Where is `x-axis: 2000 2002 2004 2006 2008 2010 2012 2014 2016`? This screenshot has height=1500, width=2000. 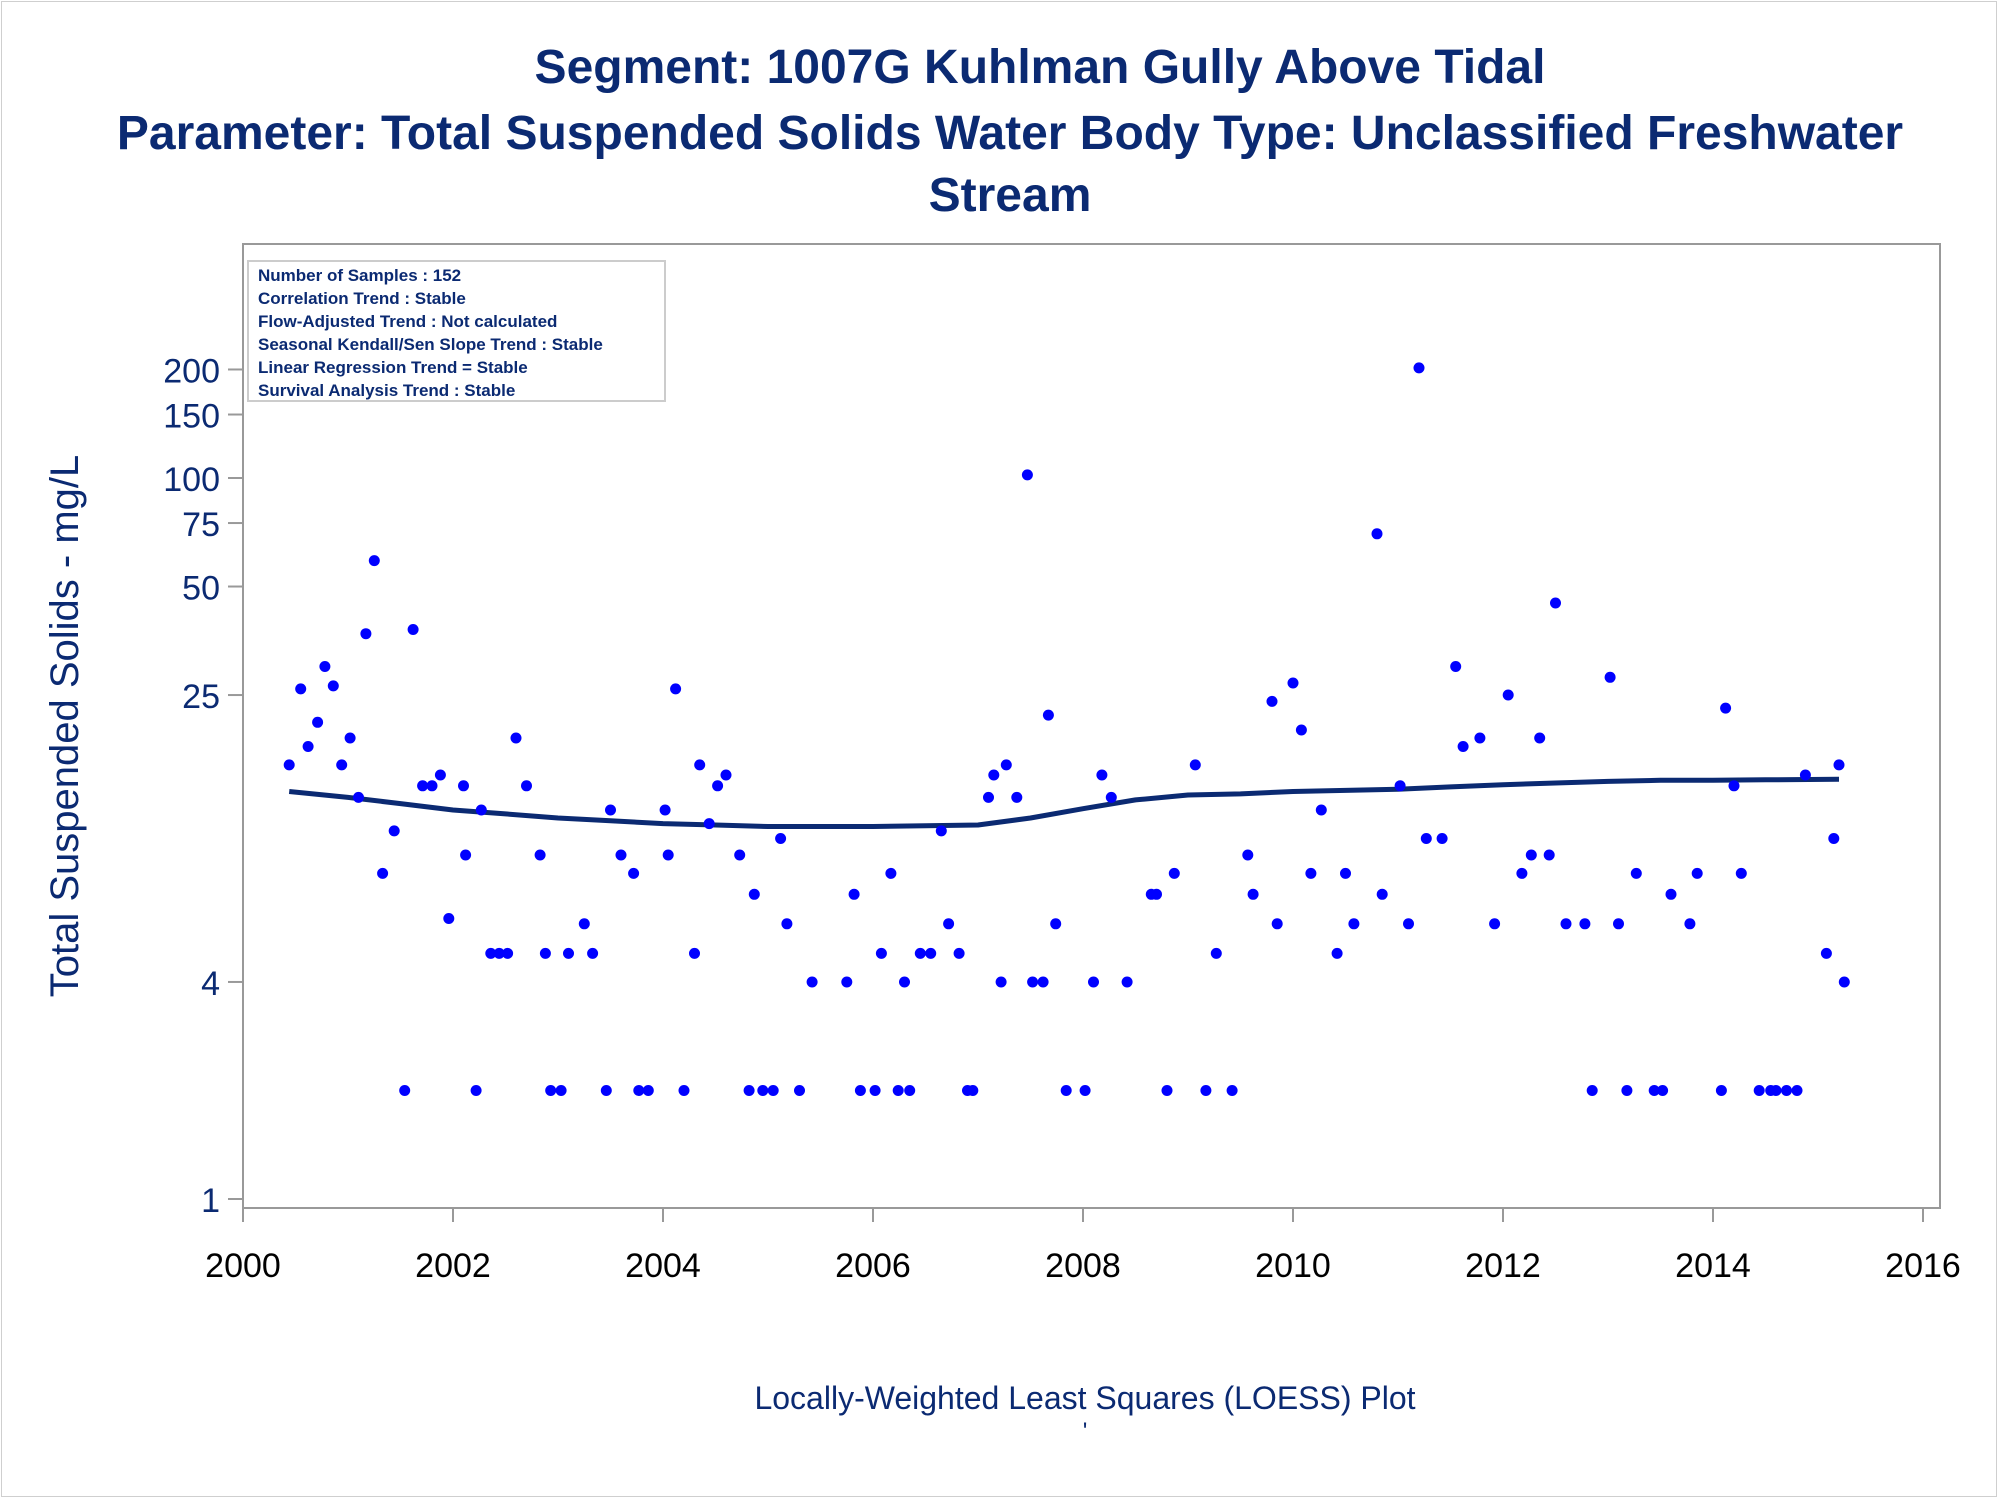
x-axis: 2000 2002 2004 2006 2008 2010 2012 2014 2016 is located at coordinates (1083, 1246).